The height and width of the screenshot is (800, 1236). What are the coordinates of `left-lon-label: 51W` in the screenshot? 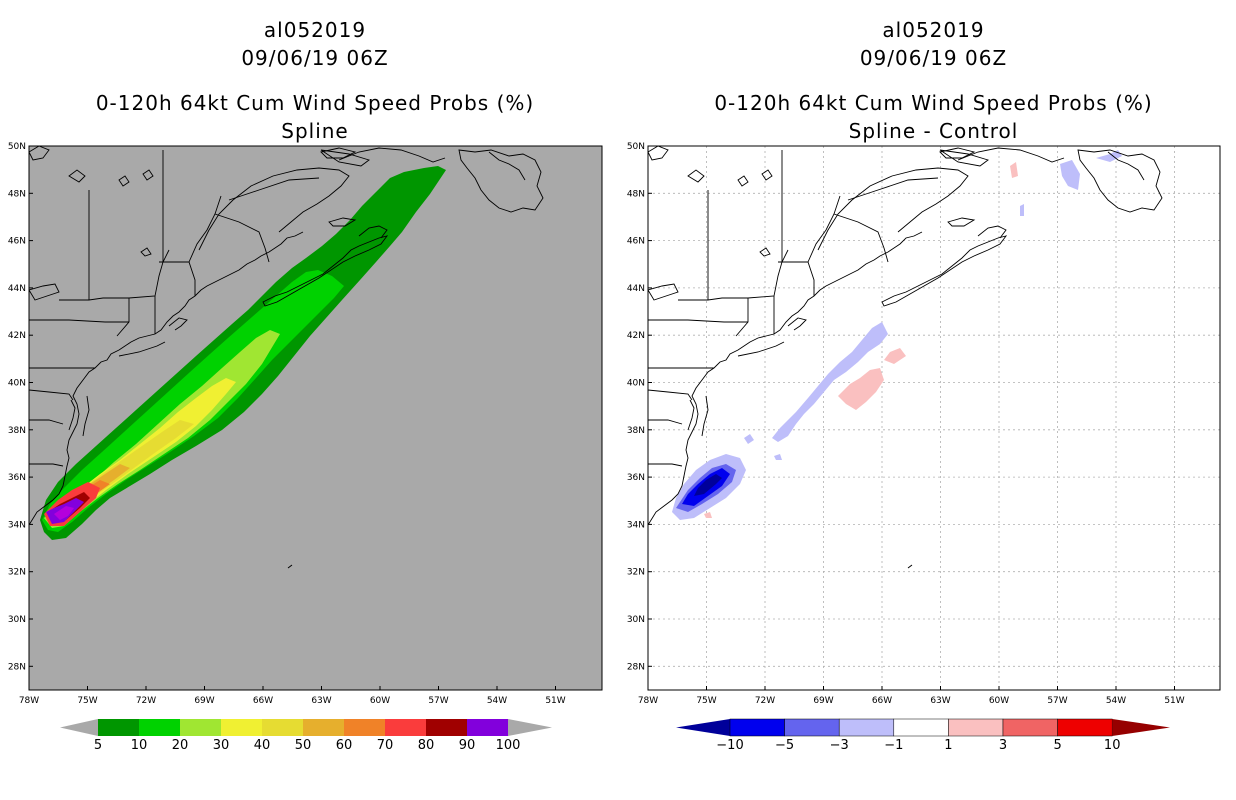 It's located at (555, 701).